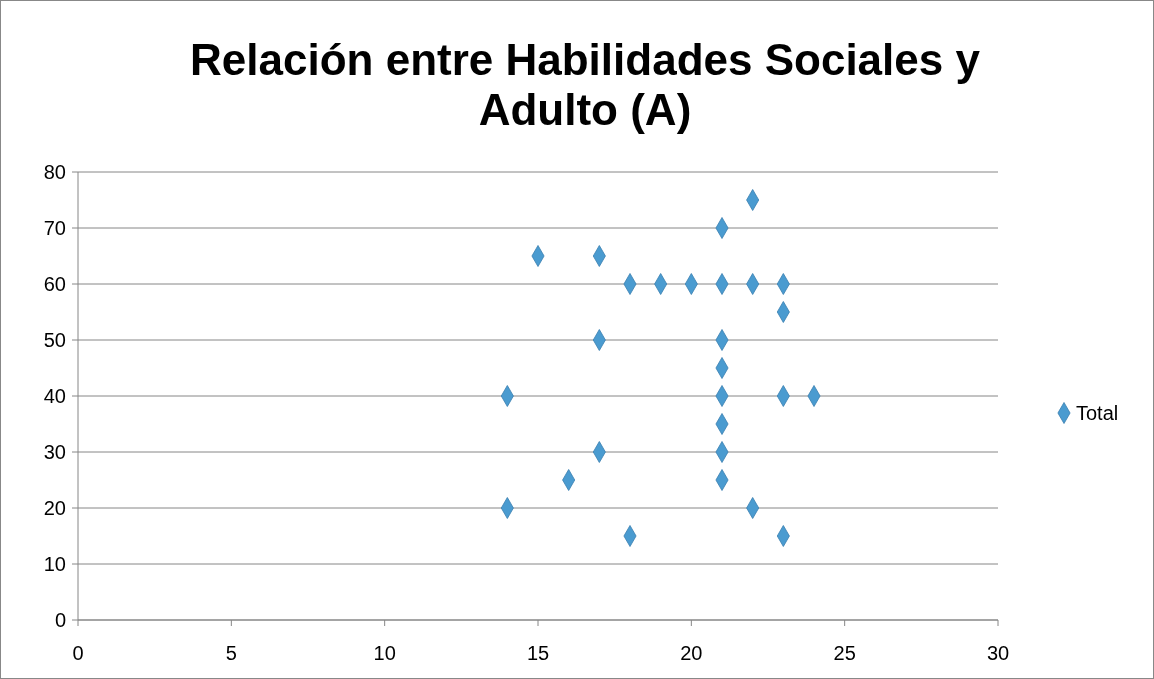 The width and height of the screenshot is (1154, 679). What do you see at coordinates (54, 284) in the screenshot?
I see `y-tick-label: 60` at bounding box center [54, 284].